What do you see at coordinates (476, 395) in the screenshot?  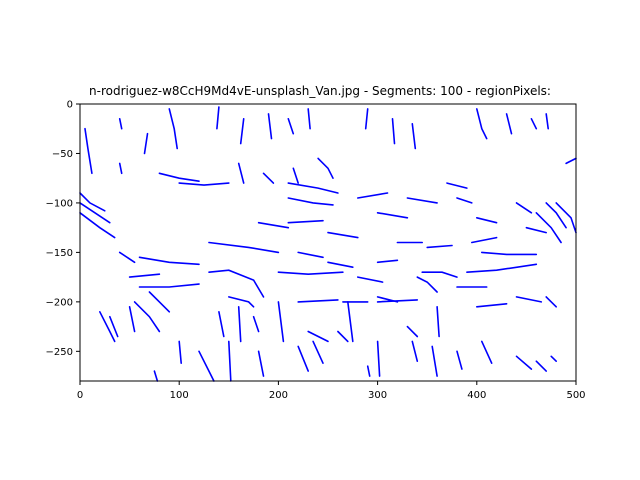 I see `x-tick-label: 400` at bounding box center [476, 395].